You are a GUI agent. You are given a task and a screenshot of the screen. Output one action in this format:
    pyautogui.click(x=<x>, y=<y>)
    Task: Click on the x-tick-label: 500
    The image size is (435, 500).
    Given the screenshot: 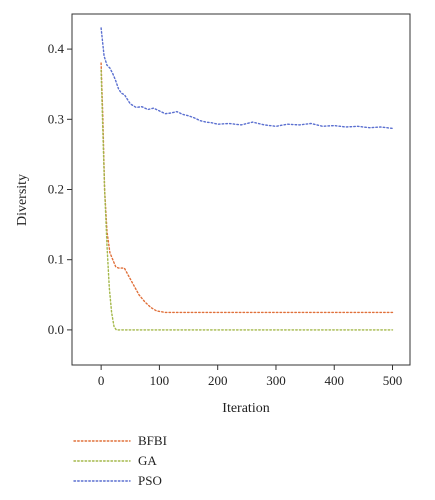 What is the action you would take?
    pyautogui.click(x=393, y=380)
    